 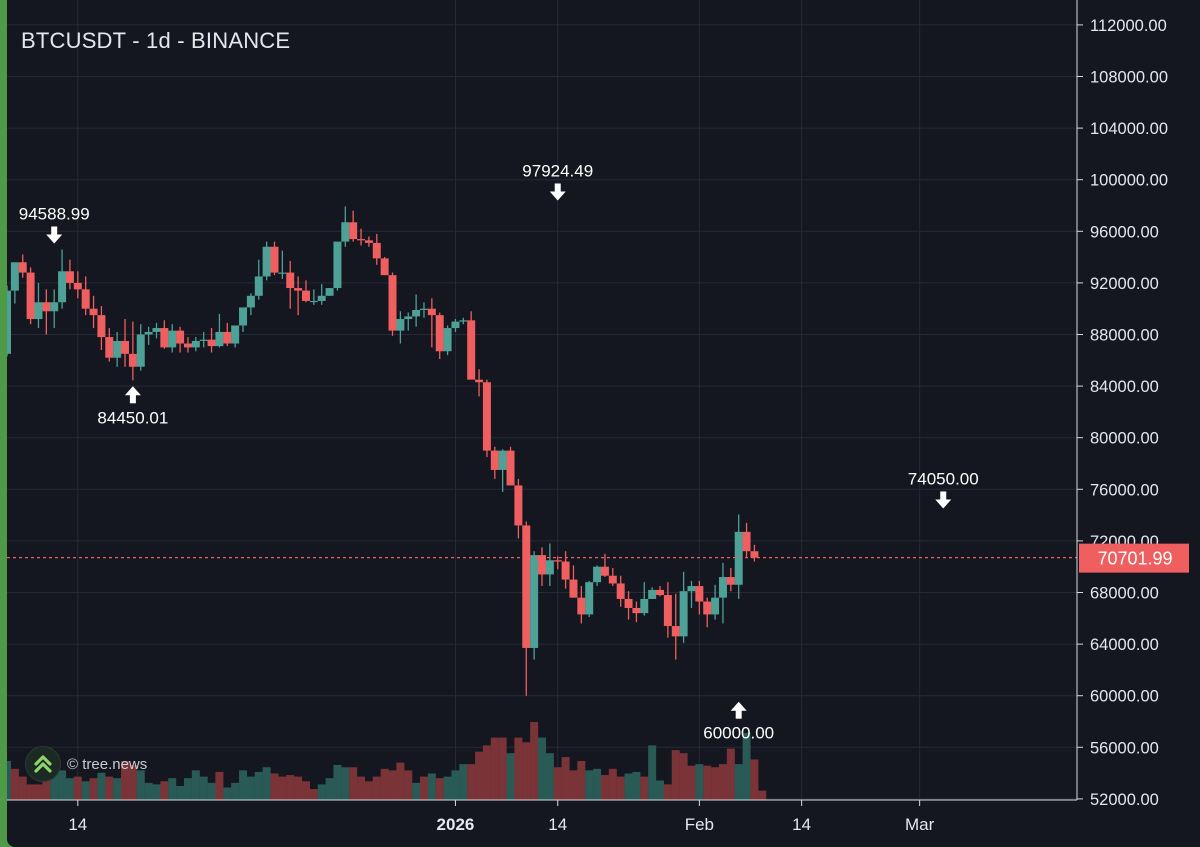 I want to click on price-axis-label: 60000.00, so click(x=1124, y=697).